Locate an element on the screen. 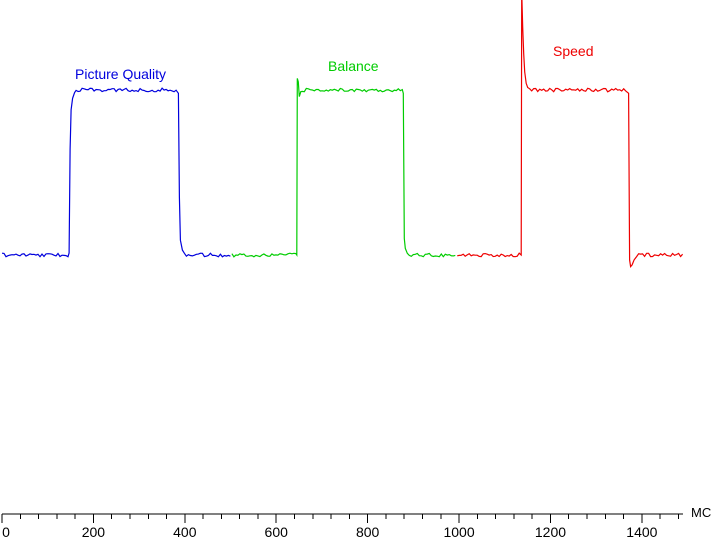 The image size is (711, 542). series-label-picture-quality: Picture Quality is located at coordinates (121, 74).